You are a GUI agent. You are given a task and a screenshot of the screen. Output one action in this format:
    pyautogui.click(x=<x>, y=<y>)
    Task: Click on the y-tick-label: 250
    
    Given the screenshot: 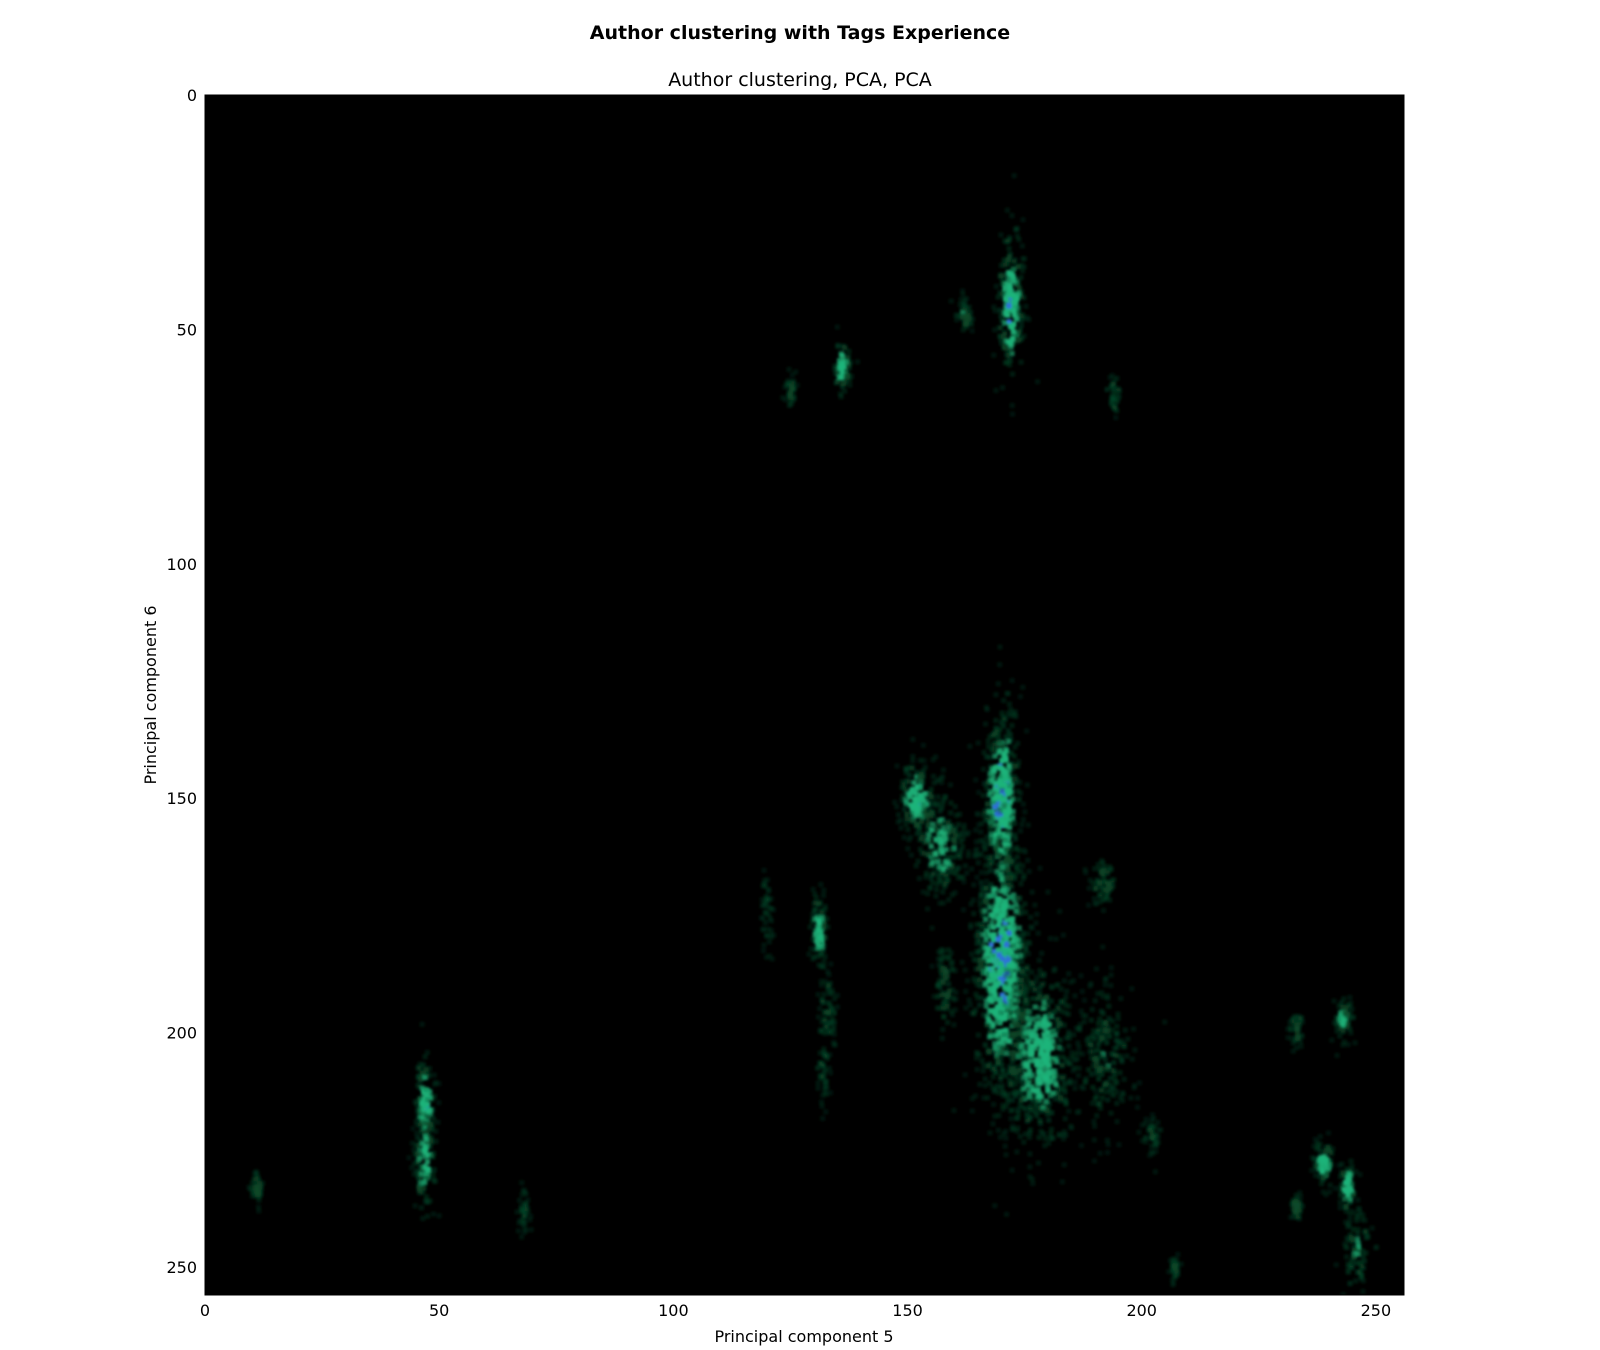 What is the action you would take?
    pyautogui.click(x=181, y=1267)
    